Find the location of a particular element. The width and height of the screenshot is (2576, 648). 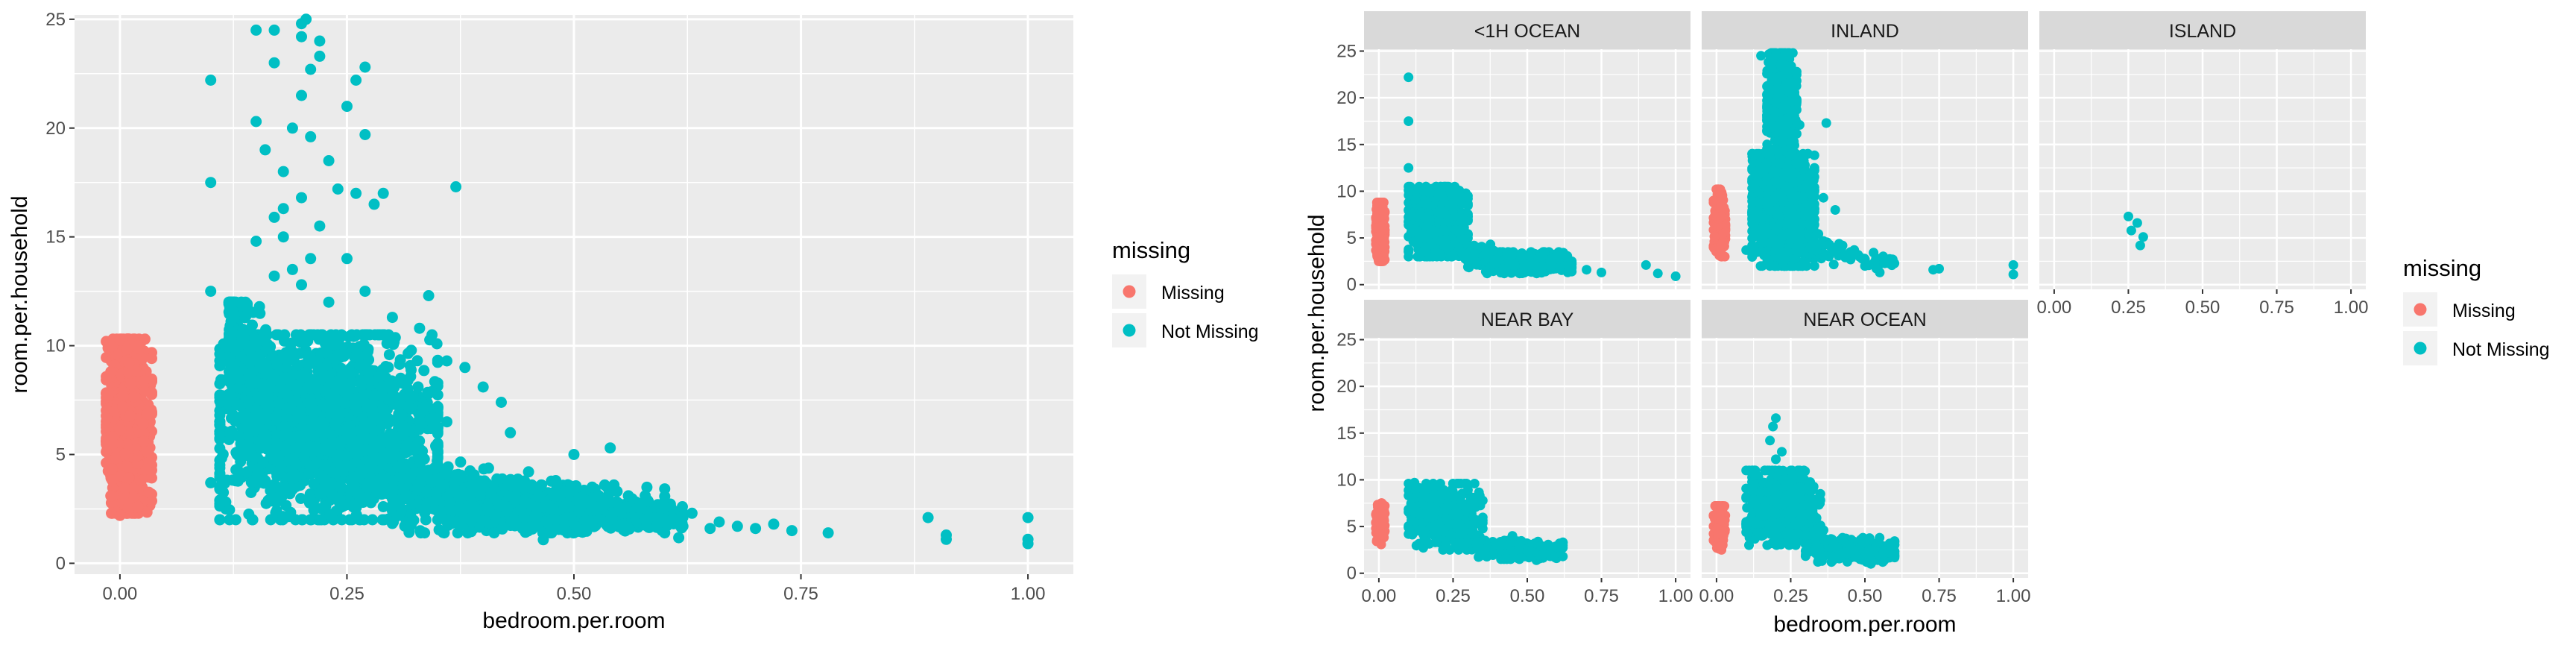

left-legend-label-not-missing: Not Missing is located at coordinates (1210, 331).